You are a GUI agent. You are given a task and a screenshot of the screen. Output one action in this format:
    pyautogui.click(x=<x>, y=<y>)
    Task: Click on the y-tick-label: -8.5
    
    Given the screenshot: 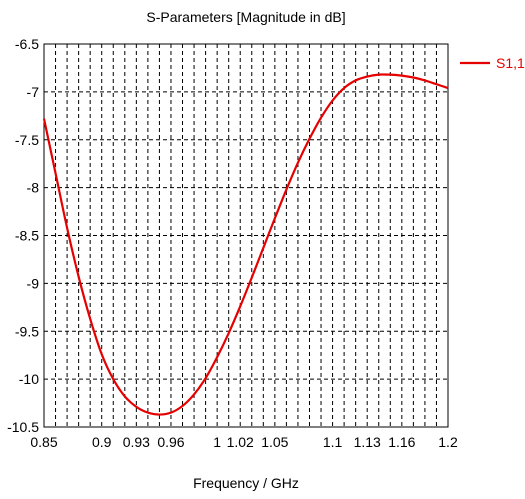 What is the action you would take?
    pyautogui.click(x=27, y=236)
    